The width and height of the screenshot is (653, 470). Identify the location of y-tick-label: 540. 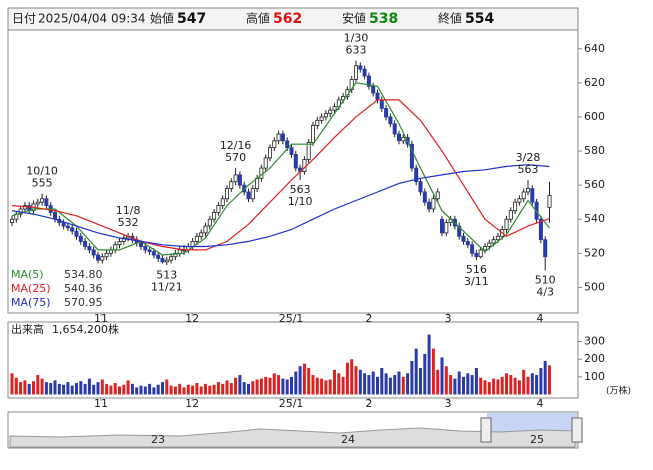
(594, 218).